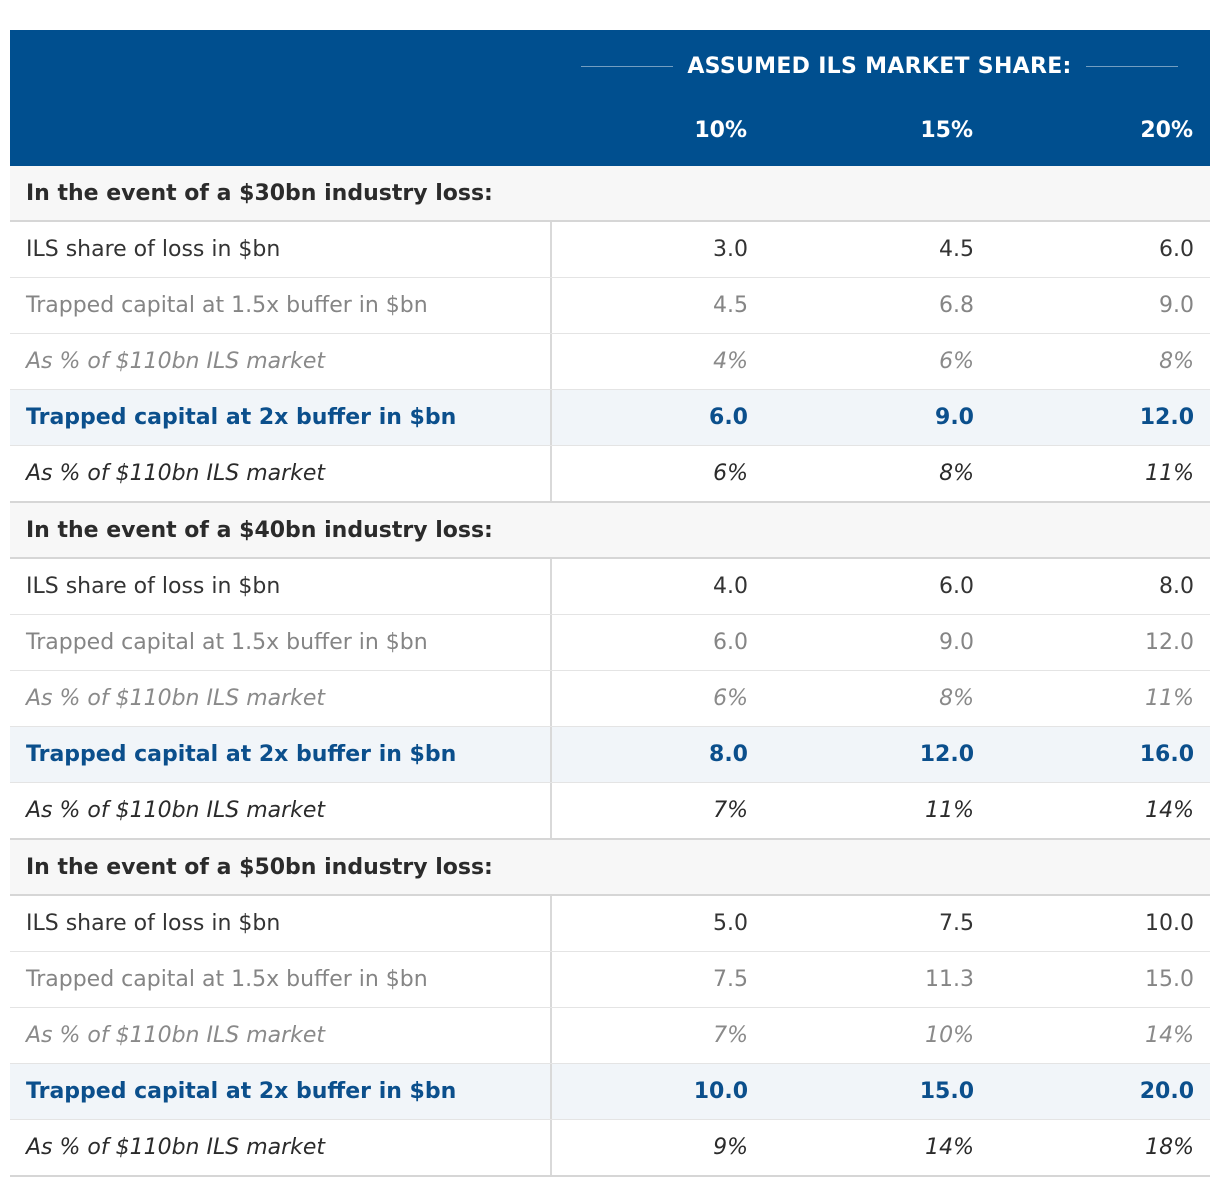 This screenshot has height=1190, width=1220. I want to click on super-header-label: ASSUMED ILS MARKET SHARE:, so click(879, 66).